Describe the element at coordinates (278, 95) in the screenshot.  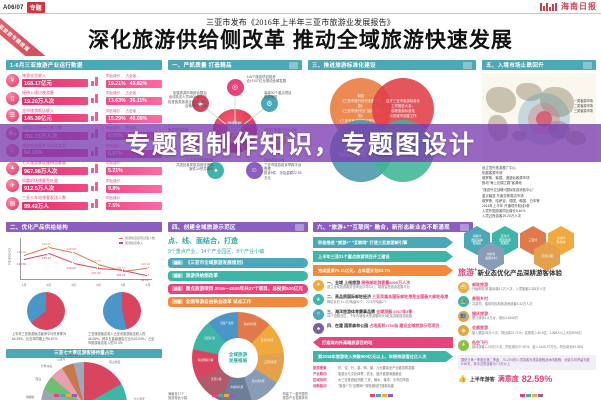
I see `radial-node-label: 省级30个重点项目 稳步推进` at that location.